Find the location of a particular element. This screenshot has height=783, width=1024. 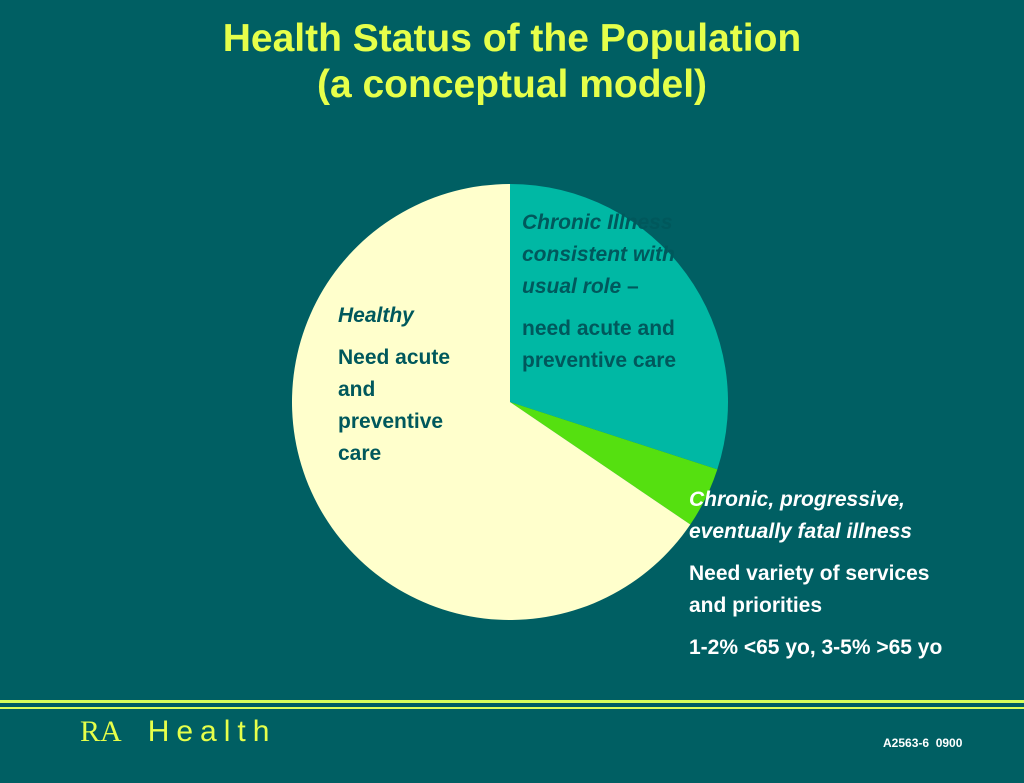

chronic-progressive-desc-3: 1-2% <65 yo, 3-5% >65 yo is located at coordinates (816, 647).